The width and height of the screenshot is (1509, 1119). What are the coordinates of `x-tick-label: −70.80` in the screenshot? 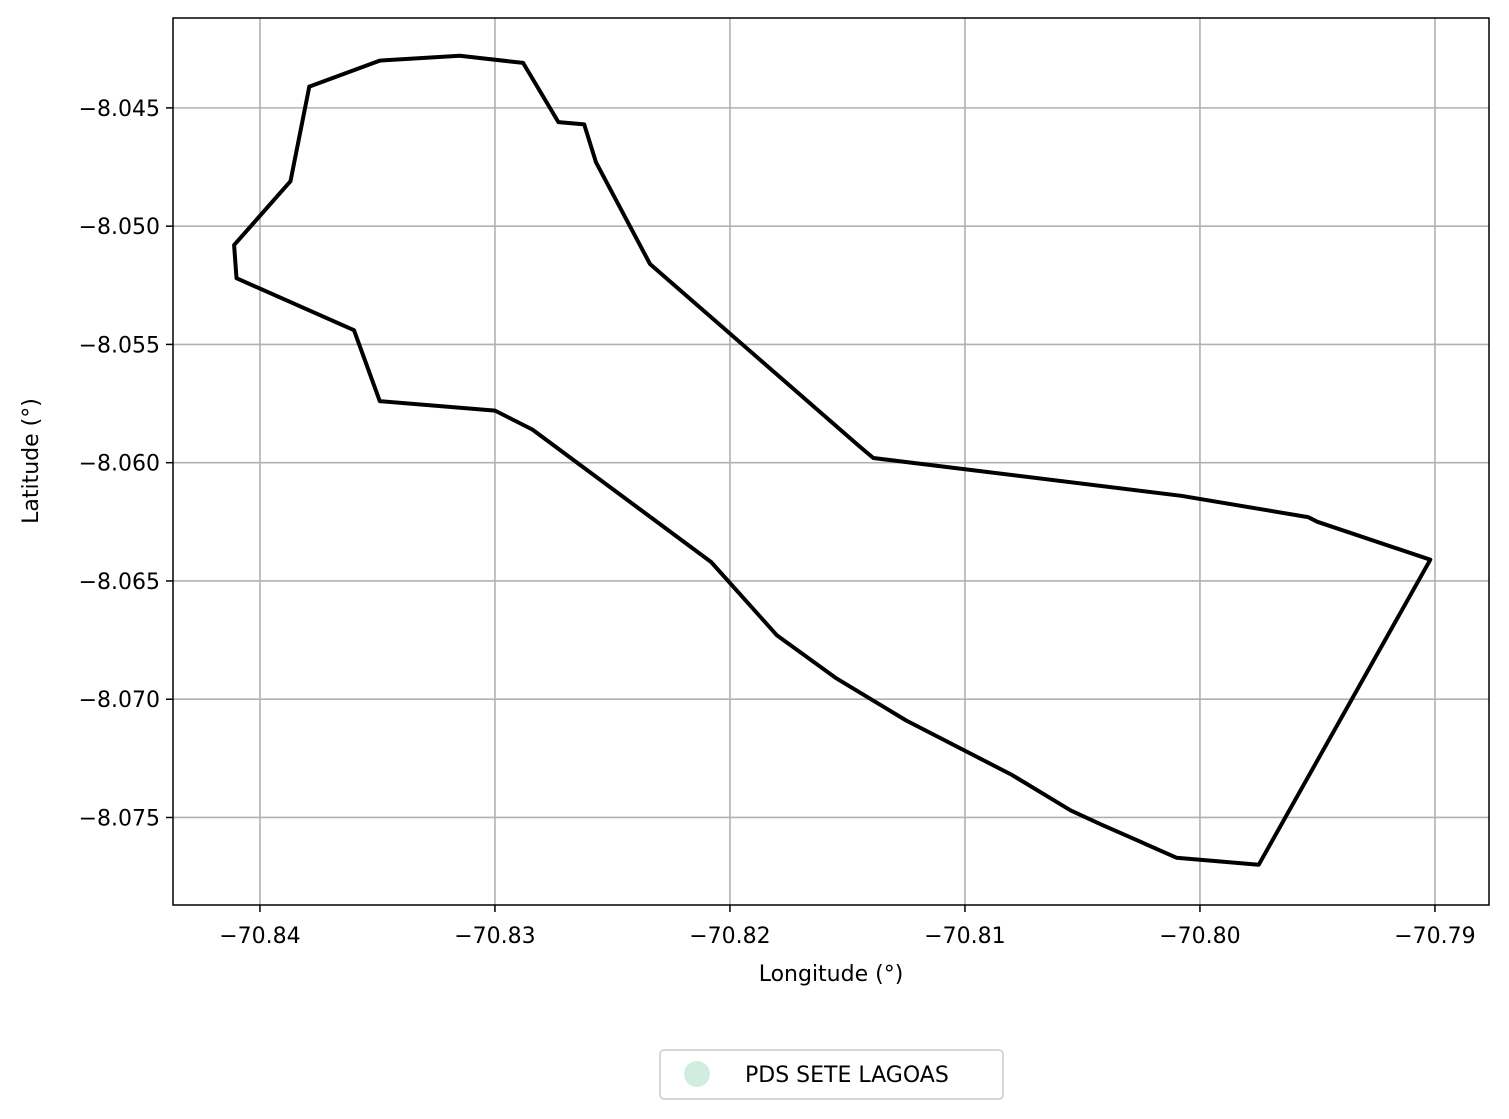 It's located at (1199, 936).